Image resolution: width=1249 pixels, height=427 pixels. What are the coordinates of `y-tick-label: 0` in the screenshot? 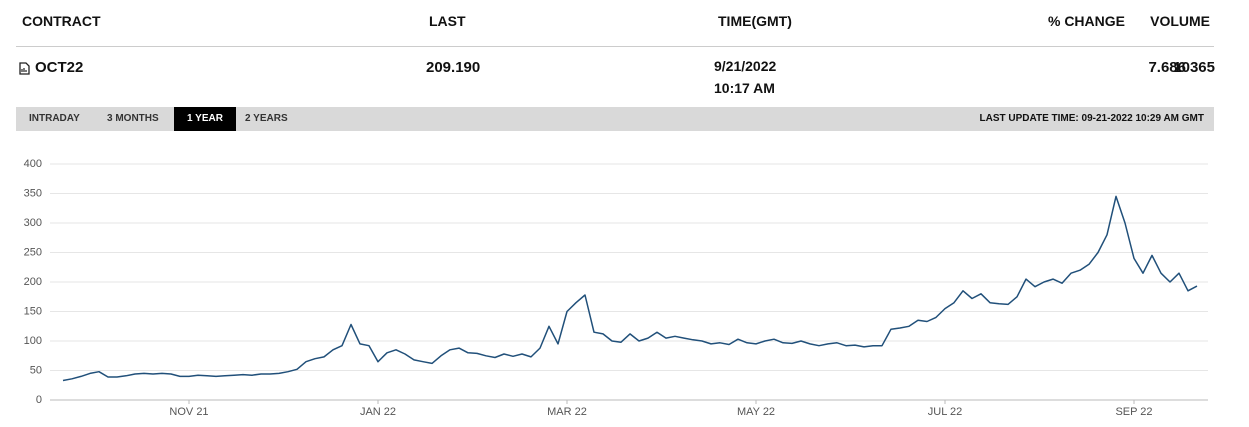 It's located at (39, 400).